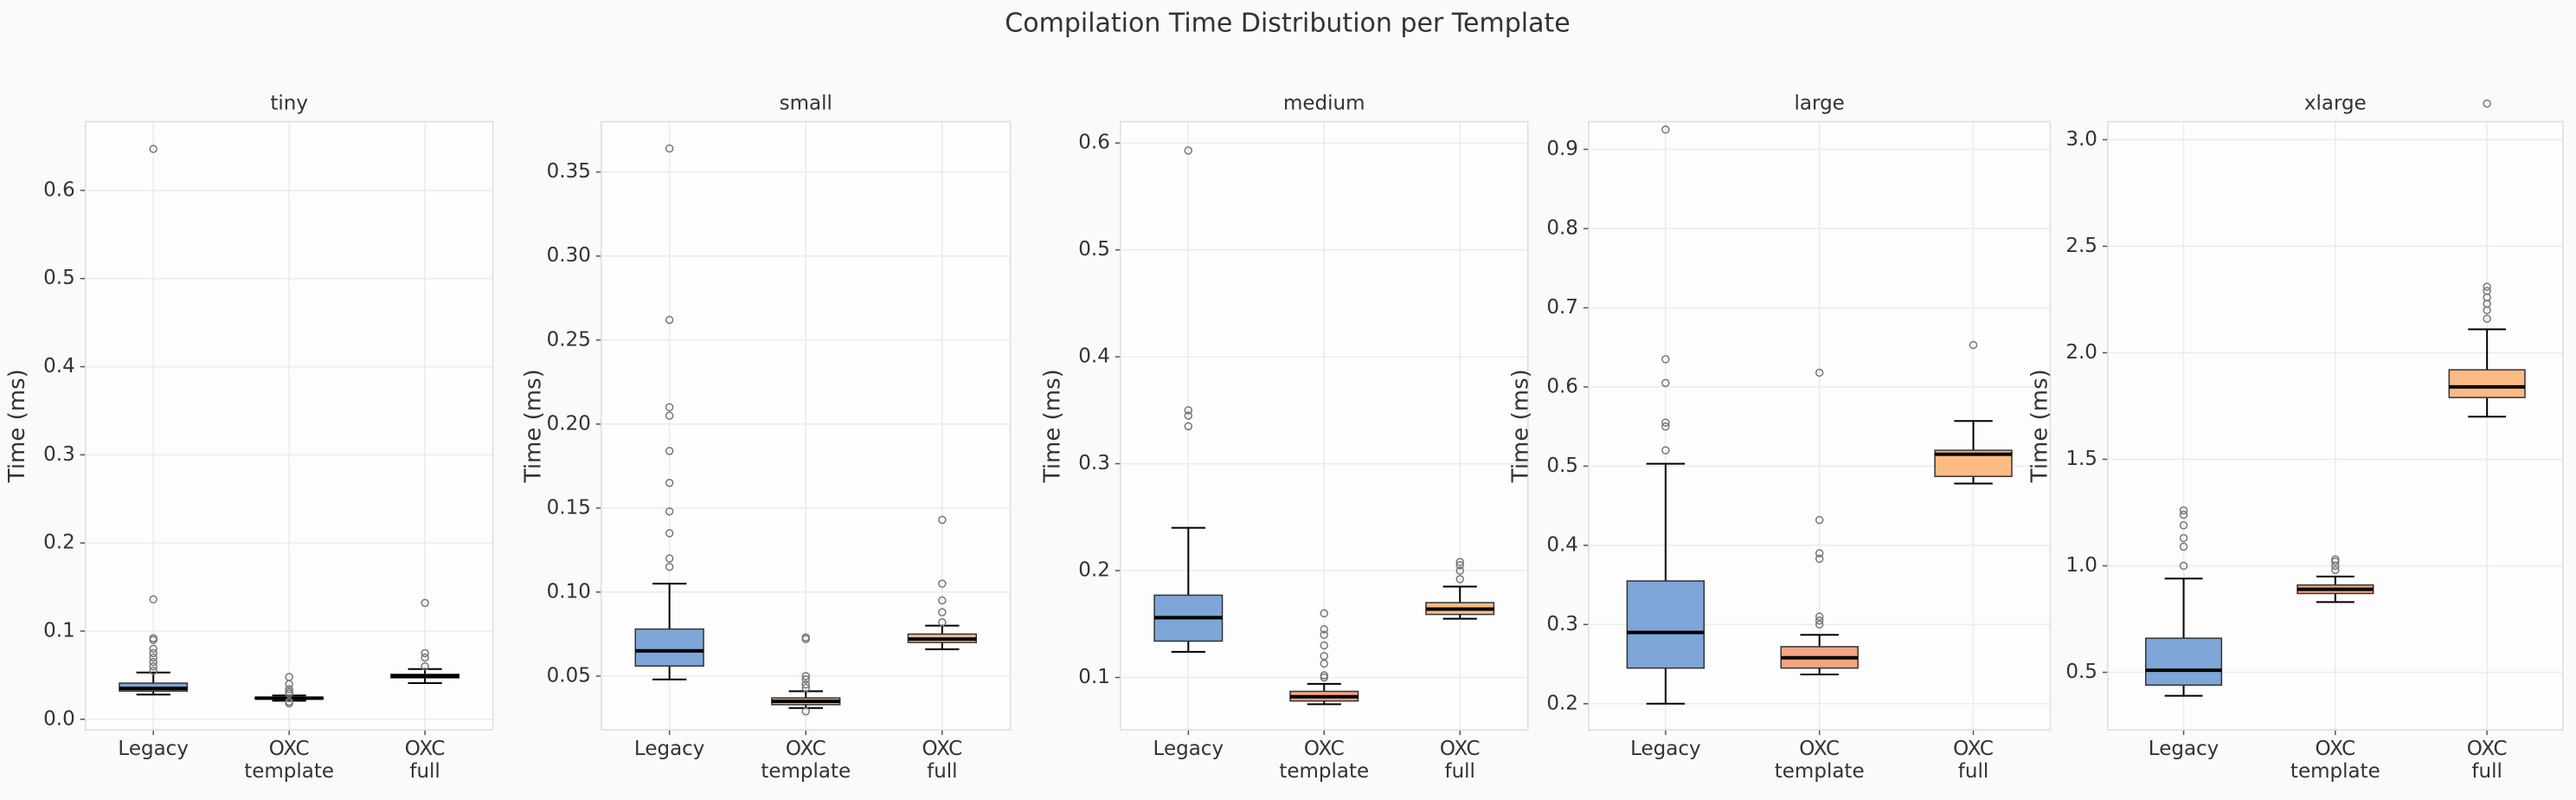  Describe the element at coordinates (2335, 104) in the screenshot. I see `subplot-title: xlarge` at that location.